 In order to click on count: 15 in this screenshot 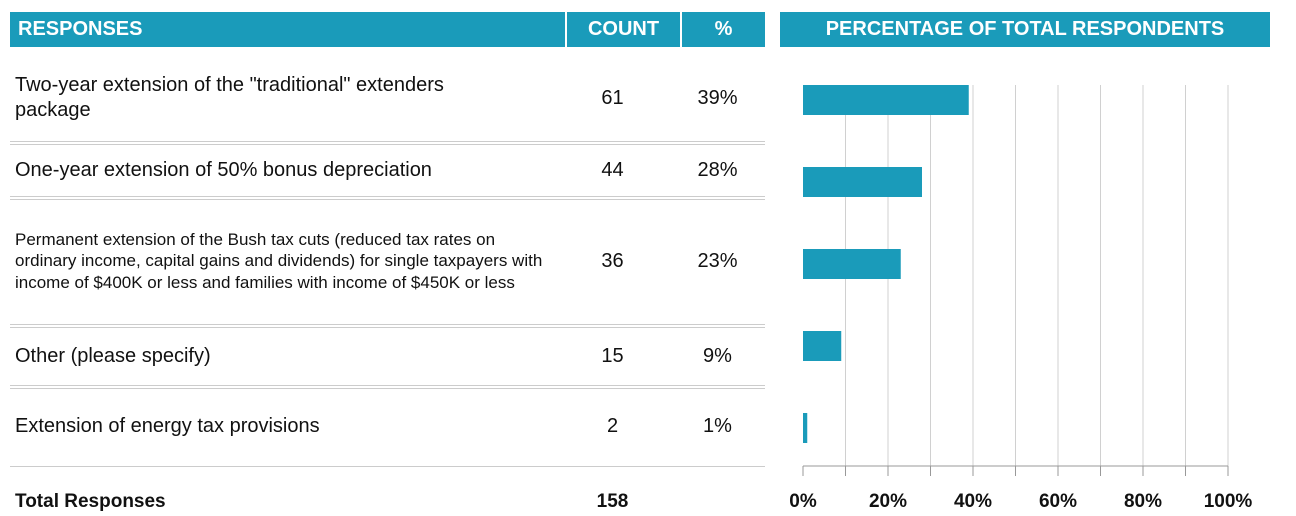, I will do `click(612, 356)`.